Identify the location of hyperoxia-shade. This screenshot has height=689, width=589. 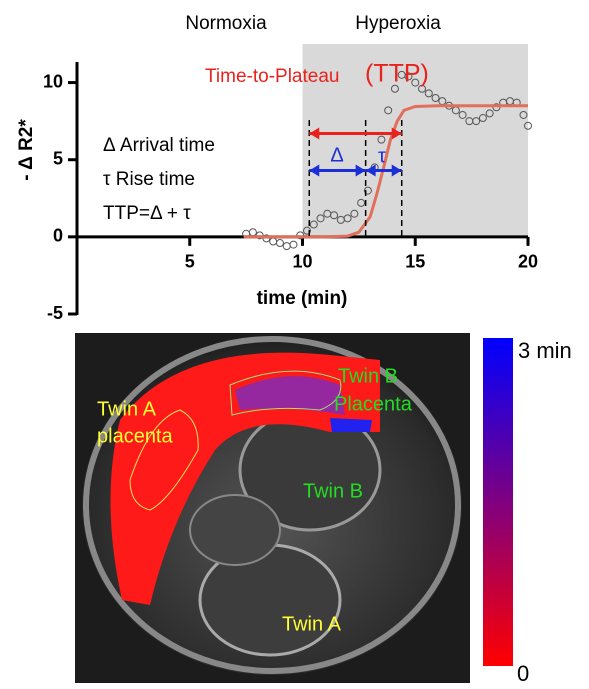
(415, 140).